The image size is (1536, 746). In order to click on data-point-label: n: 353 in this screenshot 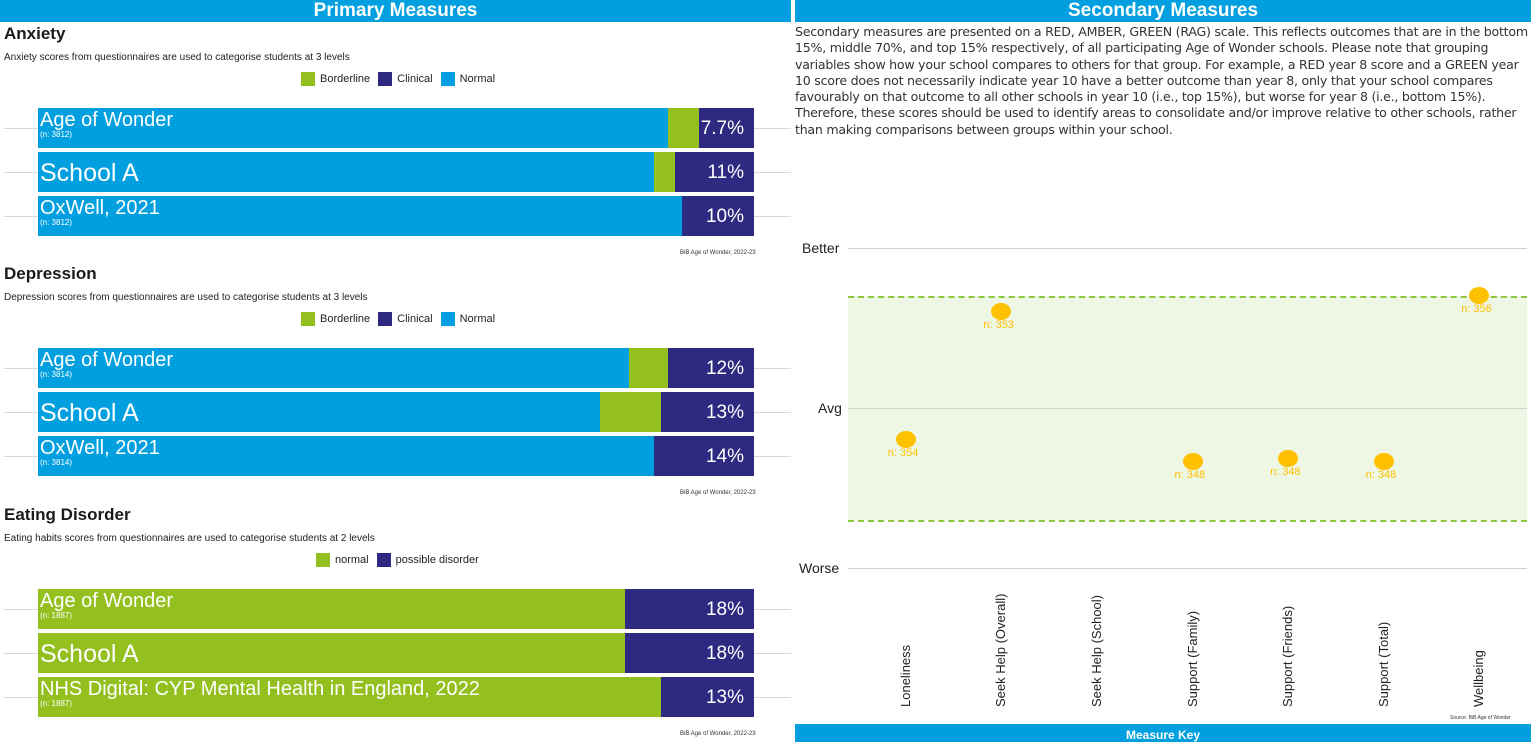, I will do `click(998, 325)`.